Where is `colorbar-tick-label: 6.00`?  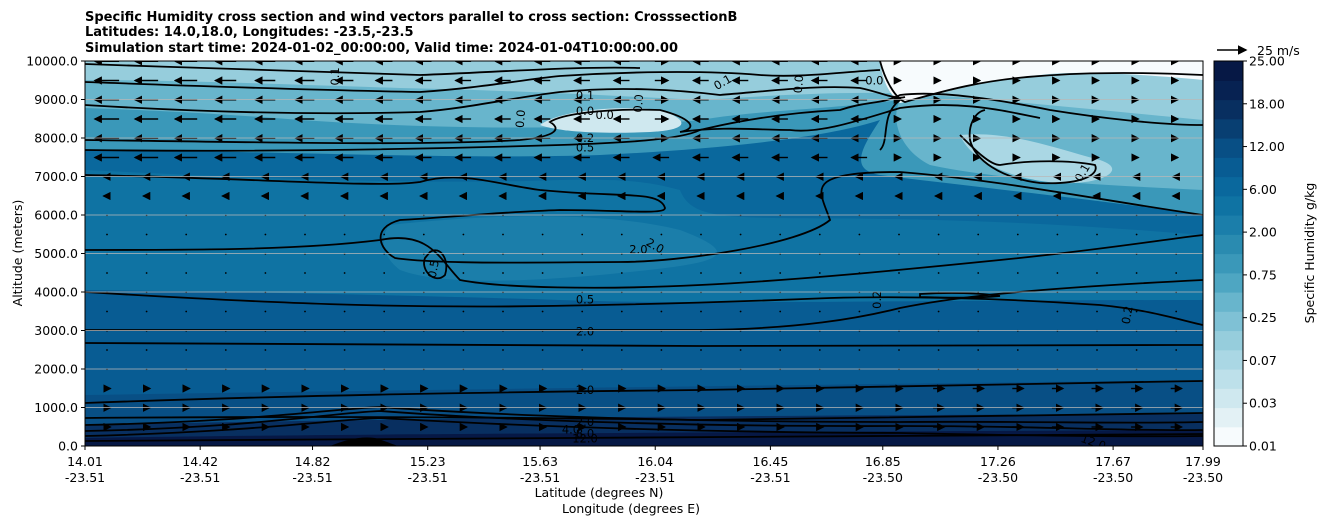 colorbar-tick-label: 6.00 is located at coordinates (1263, 189).